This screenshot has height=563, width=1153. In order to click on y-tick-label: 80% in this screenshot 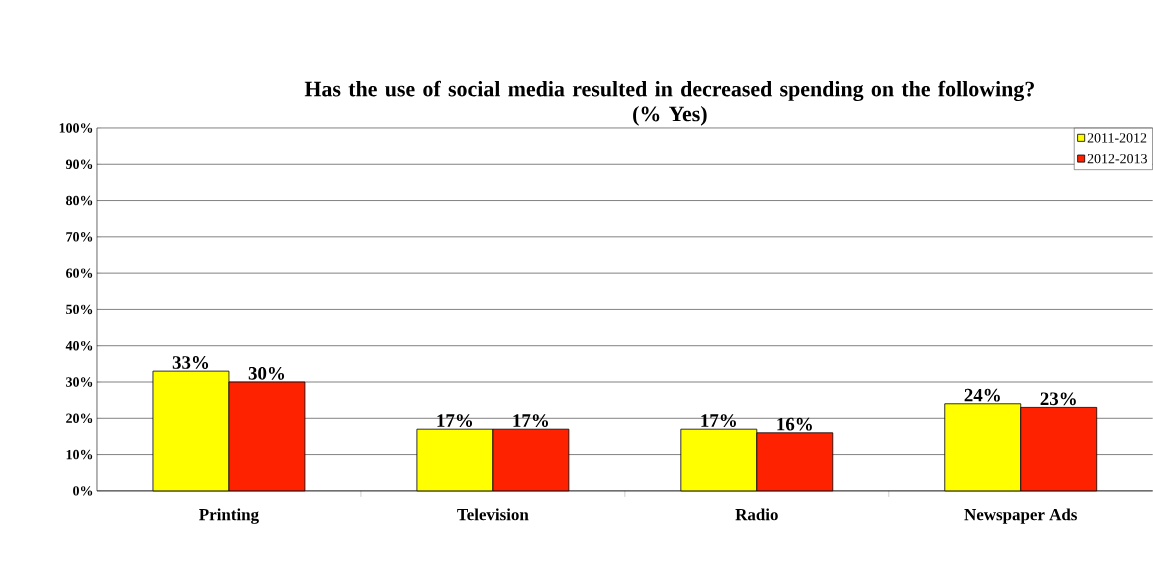, I will do `click(79, 200)`.